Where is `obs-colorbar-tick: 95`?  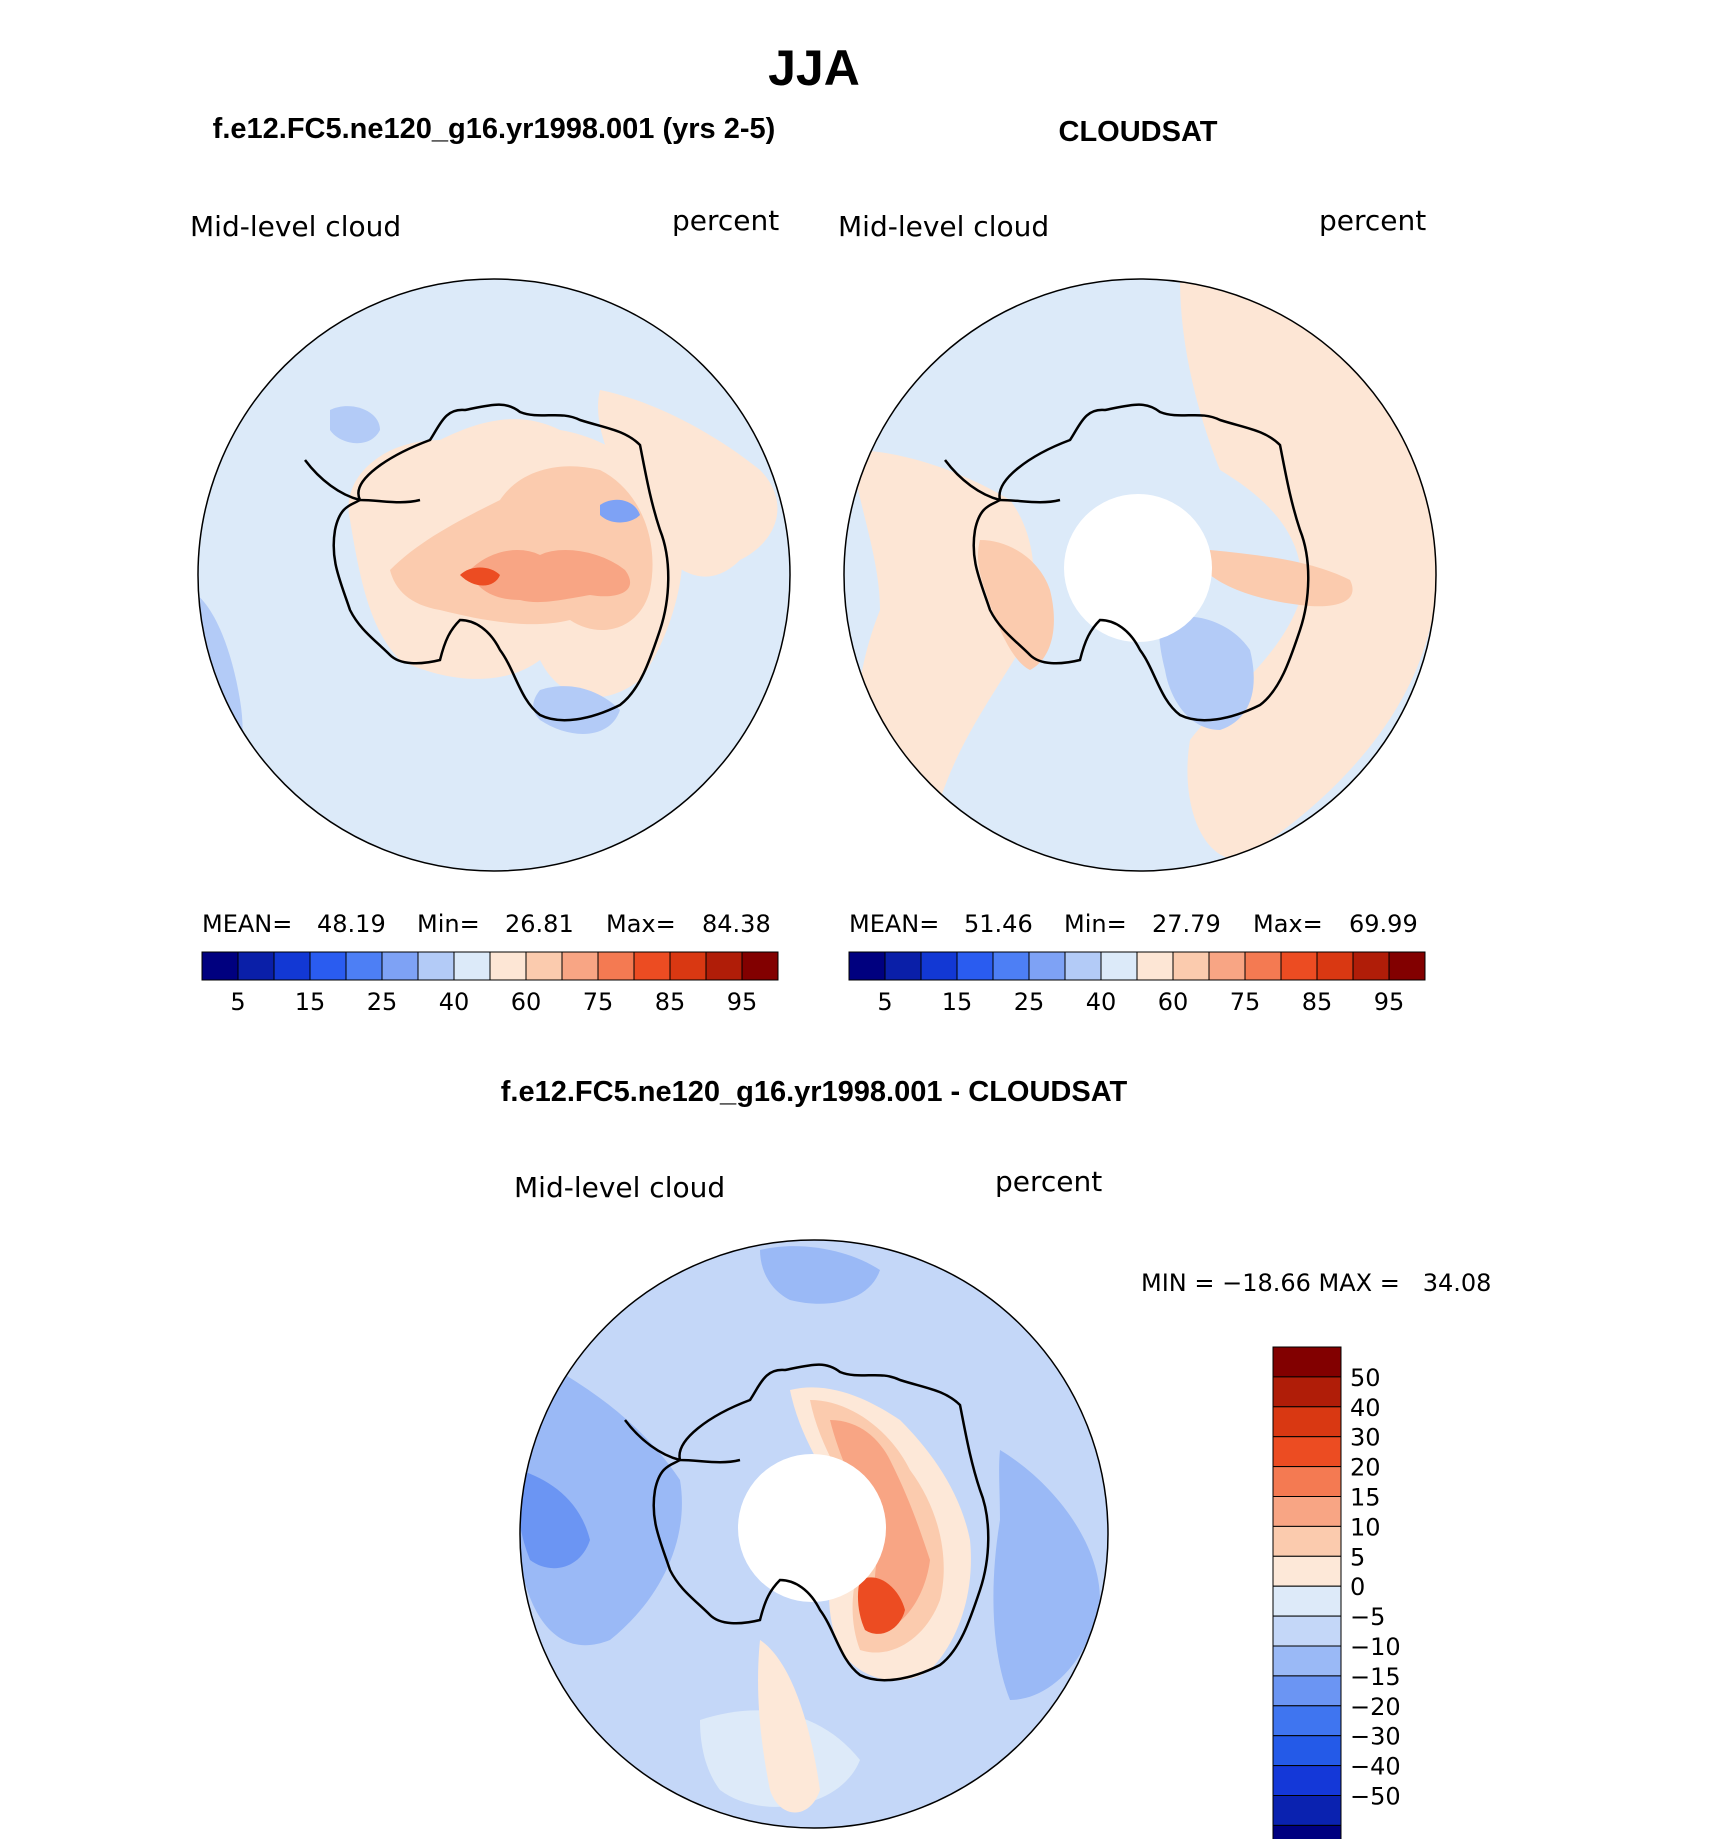
obs-colorbar-tick: 95 is located at coordinates (1389, 1002).